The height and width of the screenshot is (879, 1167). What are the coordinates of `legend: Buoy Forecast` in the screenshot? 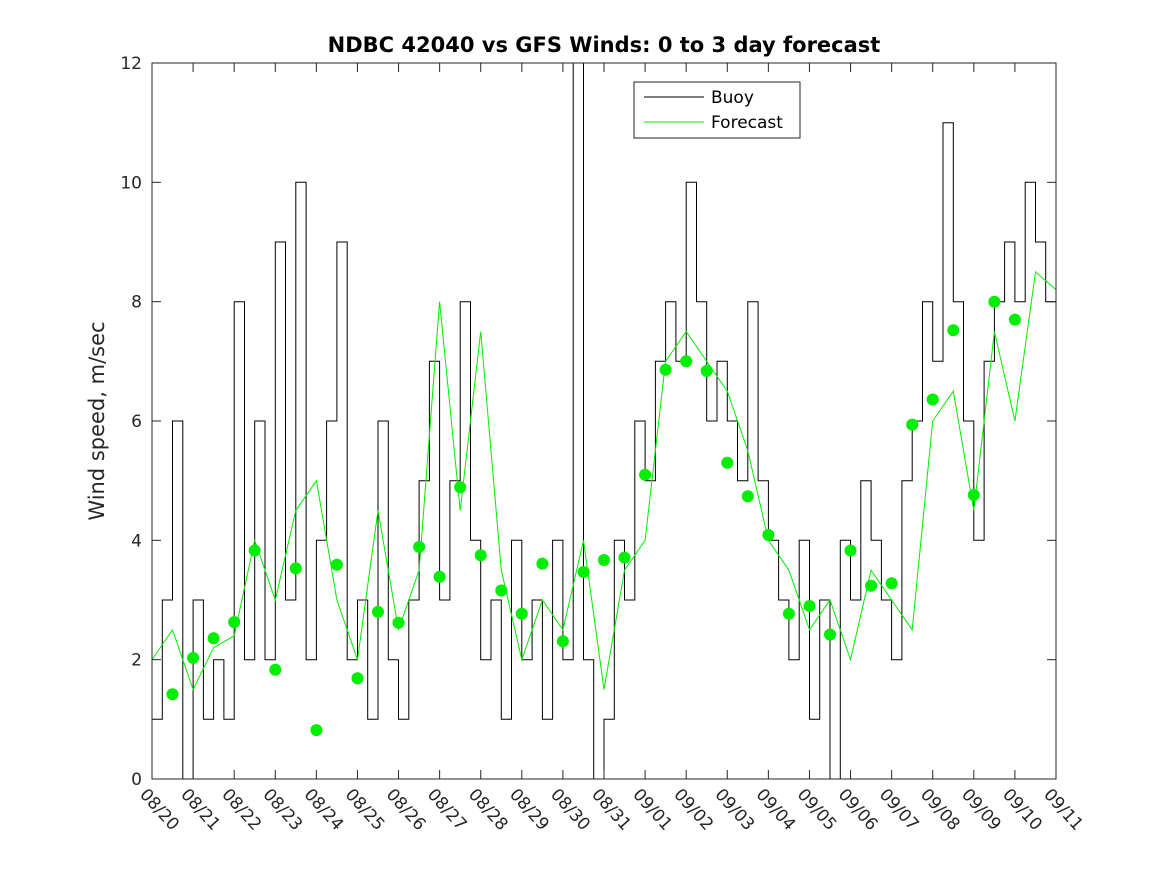 It's located at (717, 110).